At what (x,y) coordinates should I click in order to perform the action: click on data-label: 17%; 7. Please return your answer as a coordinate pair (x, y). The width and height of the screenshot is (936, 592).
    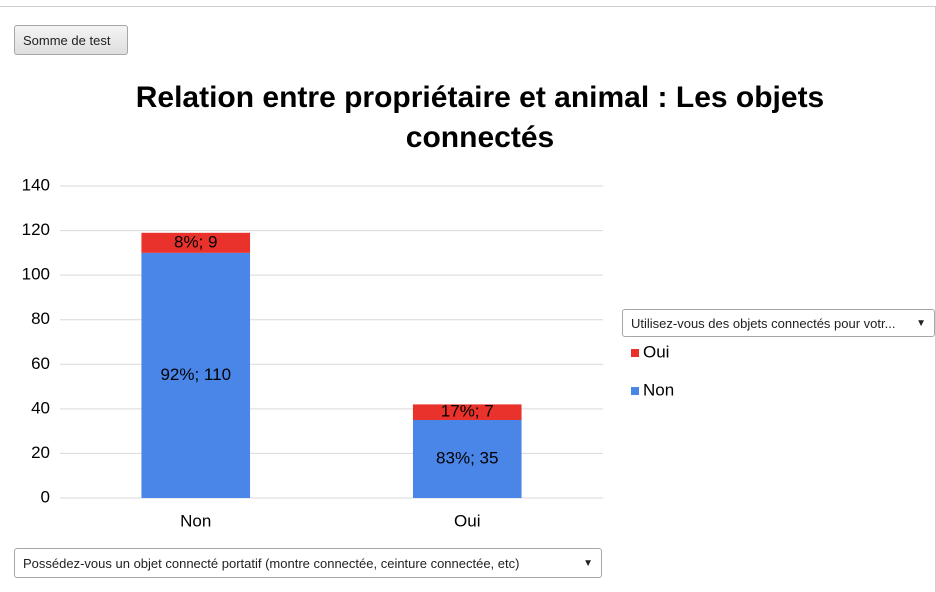
    Looking at the image, I should click on (467, 411).